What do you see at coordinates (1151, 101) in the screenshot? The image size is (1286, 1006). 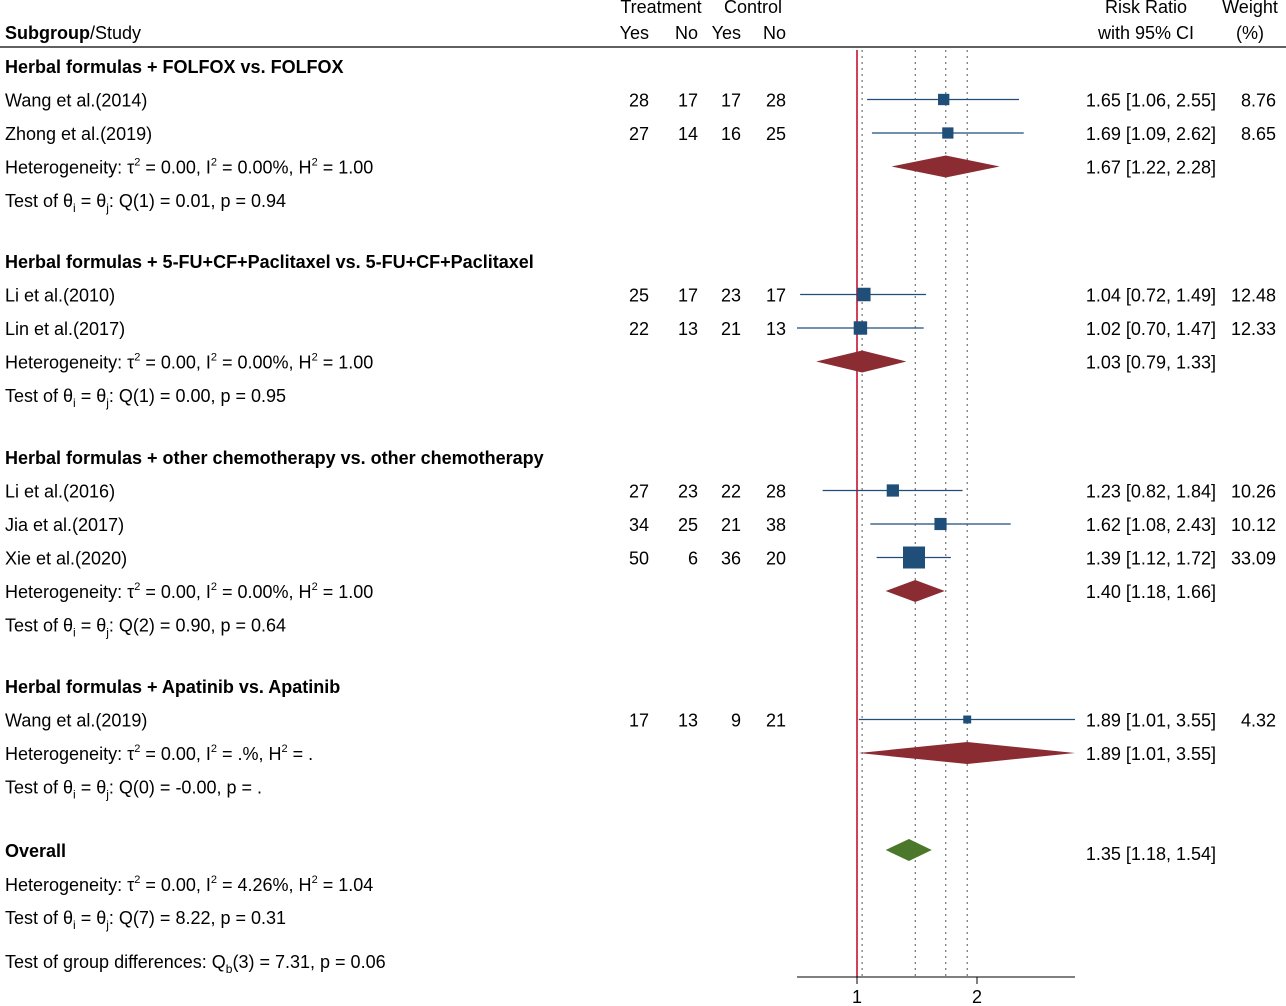 I see `study-1-1-risk-ratio: 1.65 [1.06, 2.55]` at bounding box center [1151, 101].